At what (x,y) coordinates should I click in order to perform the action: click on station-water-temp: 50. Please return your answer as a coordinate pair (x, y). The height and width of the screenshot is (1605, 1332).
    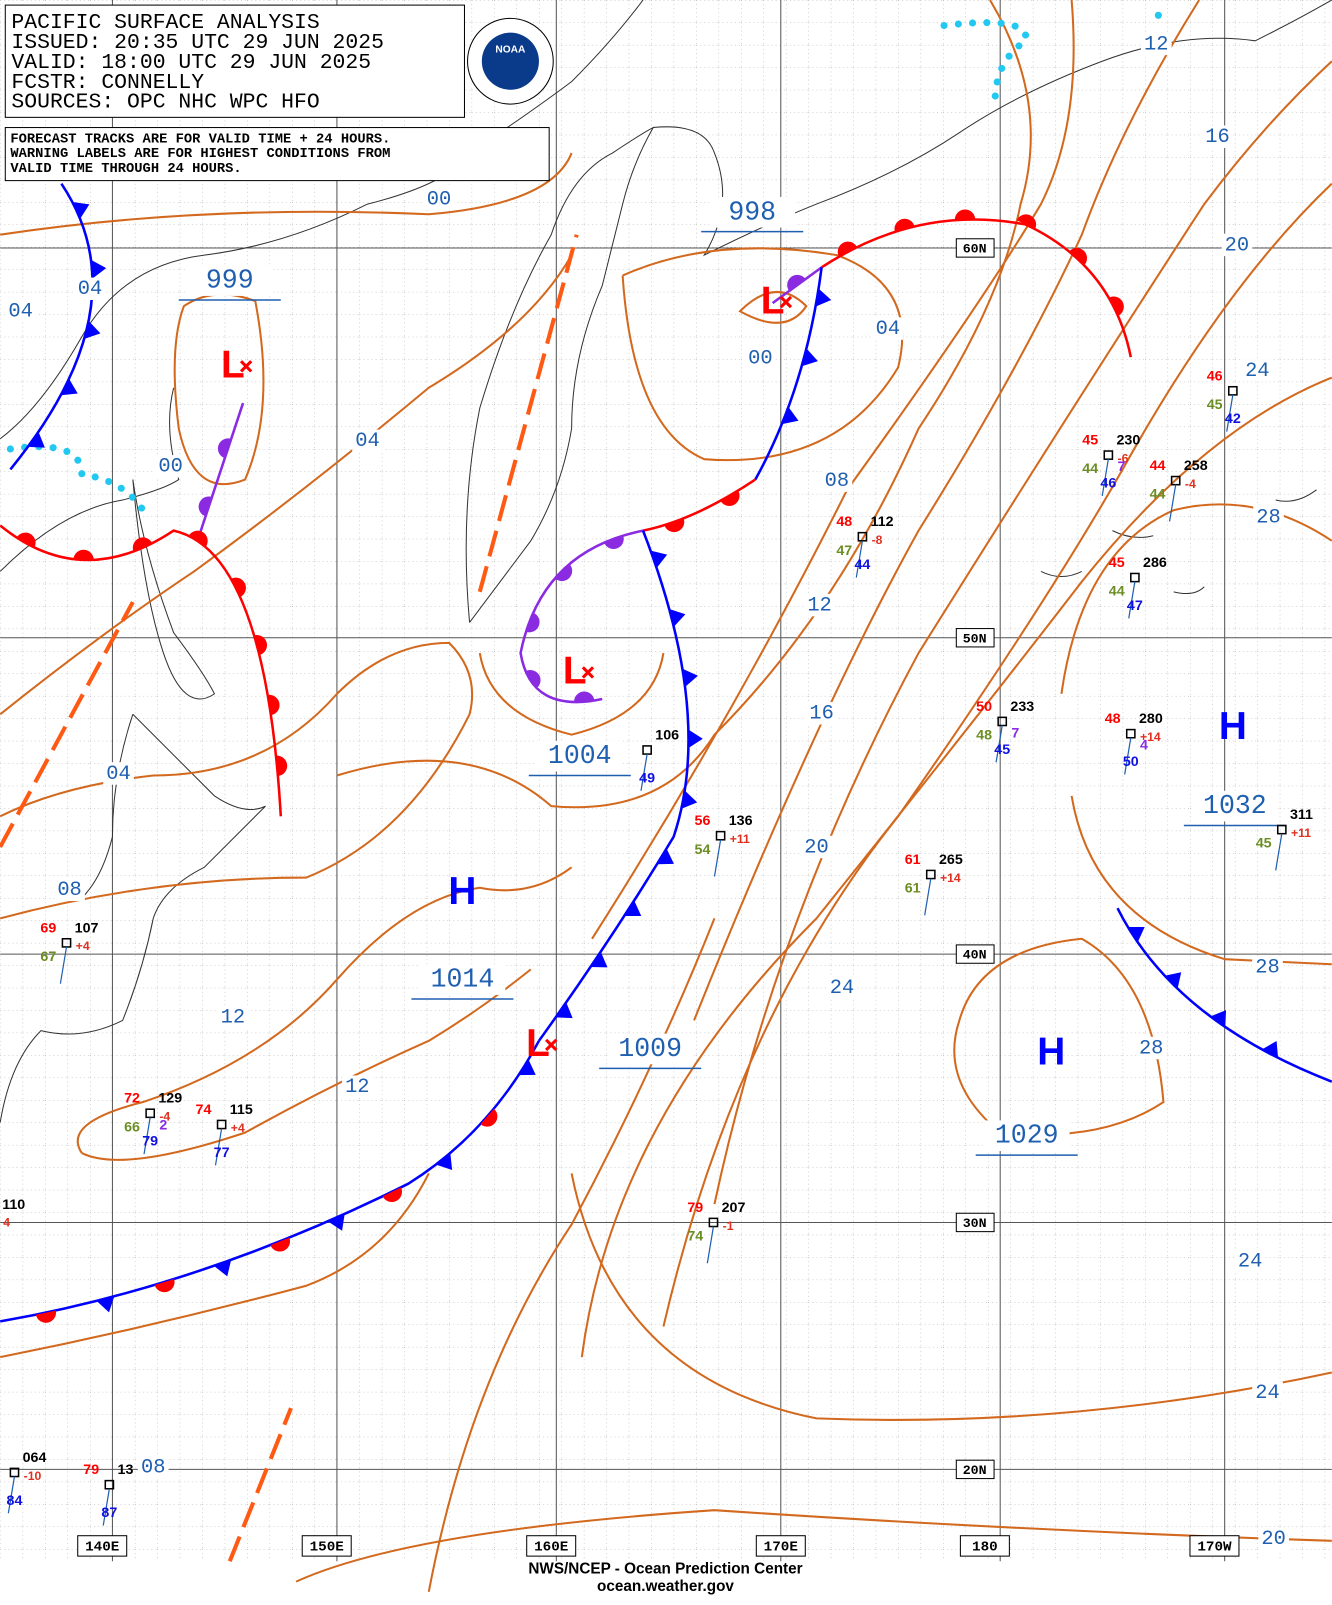
    Looking at the image, I should click on (1131, 762).